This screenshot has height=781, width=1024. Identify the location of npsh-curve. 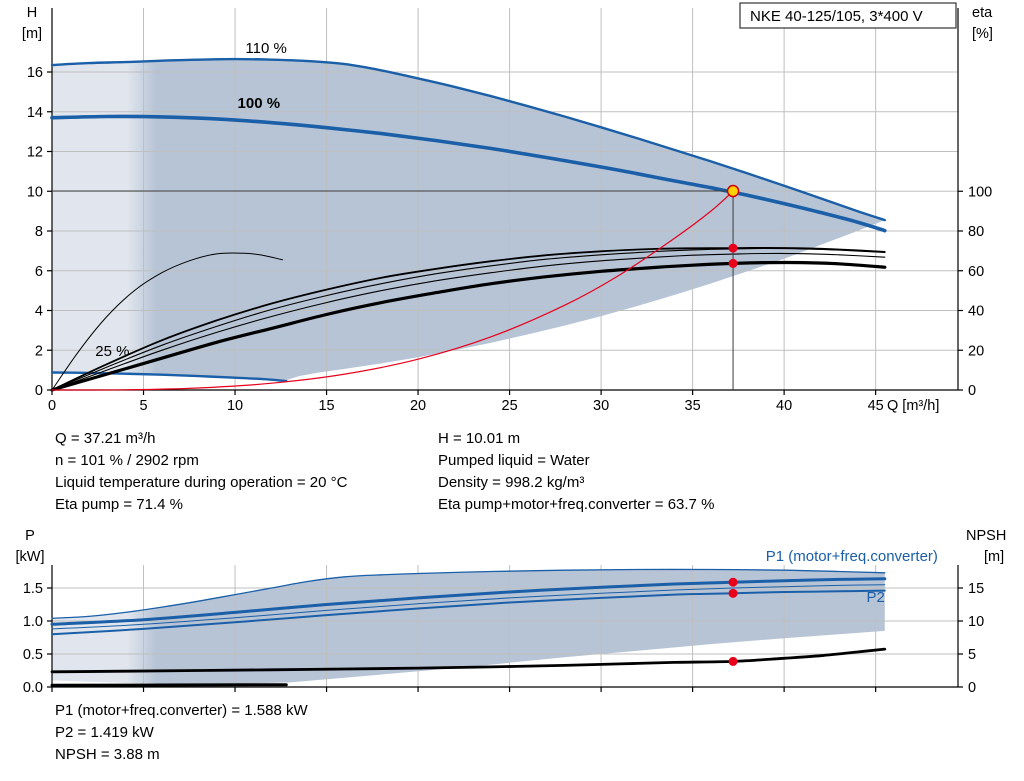
(468, 660).